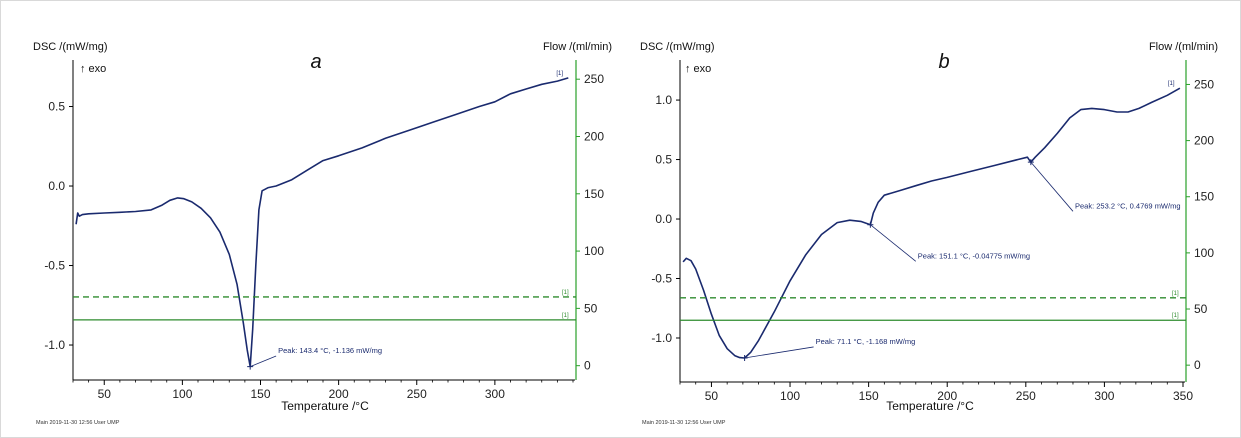 This screenshot has width=1241, height=438. What do you see at coordinates (1183, 396) in the screenshot?
I see `x-tick-label: 350` at bounding box center [1183, 396].